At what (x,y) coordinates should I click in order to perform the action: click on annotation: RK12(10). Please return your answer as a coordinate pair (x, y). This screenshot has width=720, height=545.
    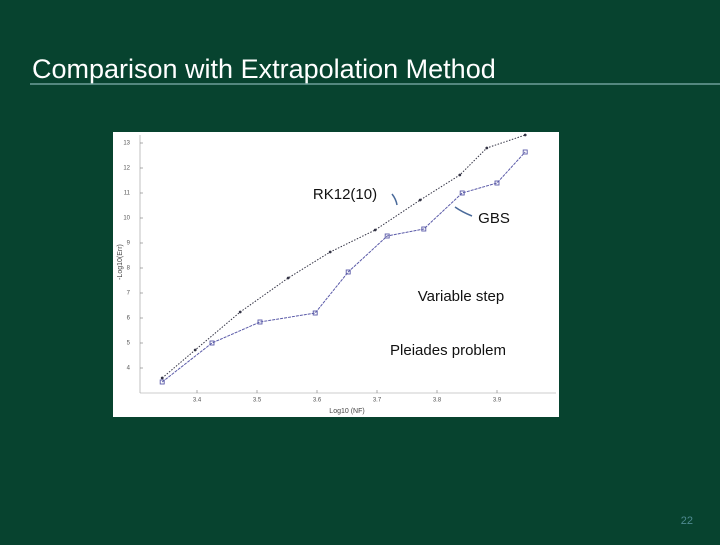
    Looking at the image, I should click on (345, 194).